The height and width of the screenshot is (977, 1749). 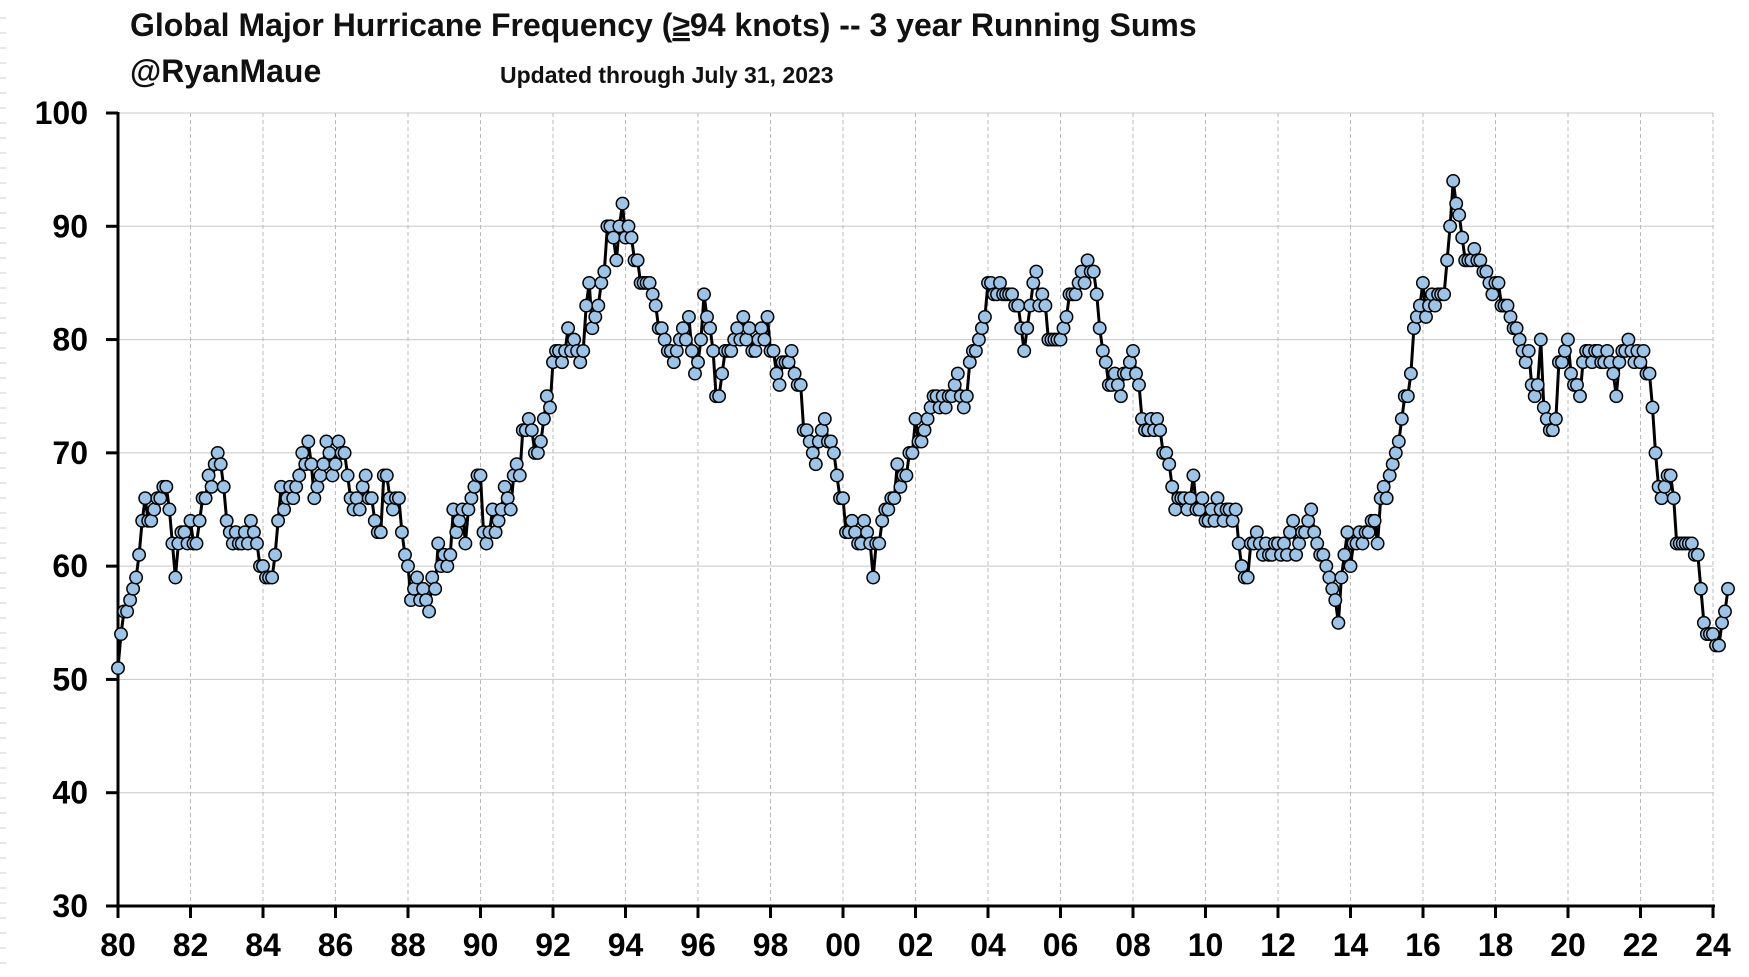 What do you see at coordinates (1568, 945) in the screenshot?
I see `x-tick-label: 20` at bounding box center [1568, 945].